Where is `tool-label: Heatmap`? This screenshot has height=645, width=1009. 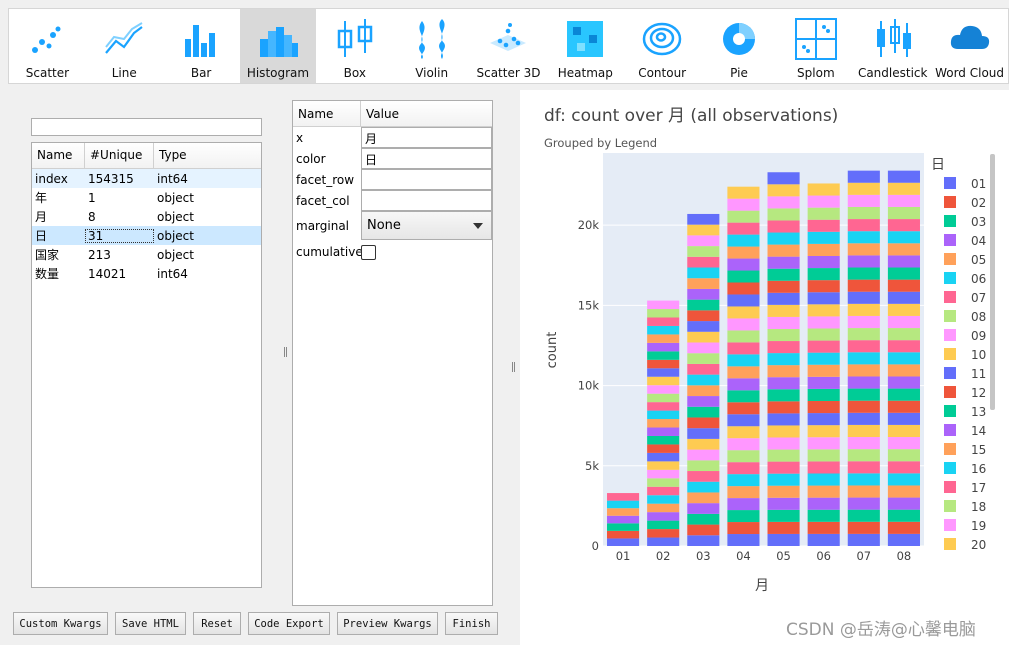
tool-label: Heatmap is located at coordinates (585, 73).